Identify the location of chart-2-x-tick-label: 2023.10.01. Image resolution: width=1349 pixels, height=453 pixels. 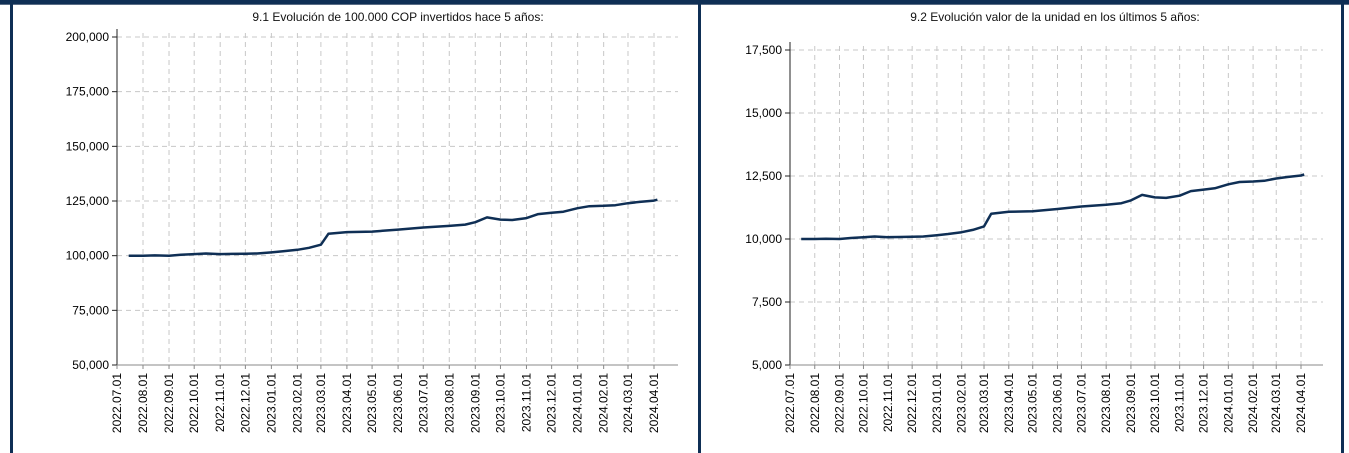
(1155, 403).